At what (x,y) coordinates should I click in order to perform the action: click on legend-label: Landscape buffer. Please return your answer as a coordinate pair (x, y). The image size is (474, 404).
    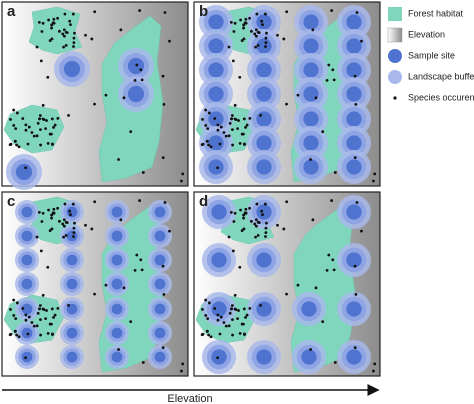
    Looking at the image, I should click on (441, 76).